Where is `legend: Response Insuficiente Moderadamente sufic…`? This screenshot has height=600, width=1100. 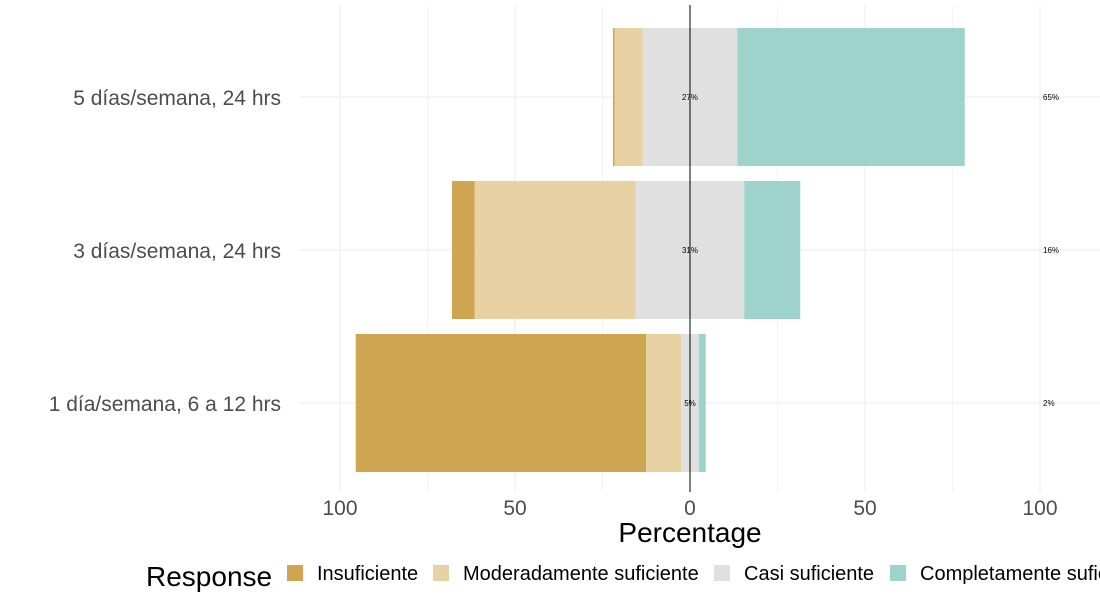
legend: Response Insuficiente Moderadamente sufic… is located at coordinates (623, 576).